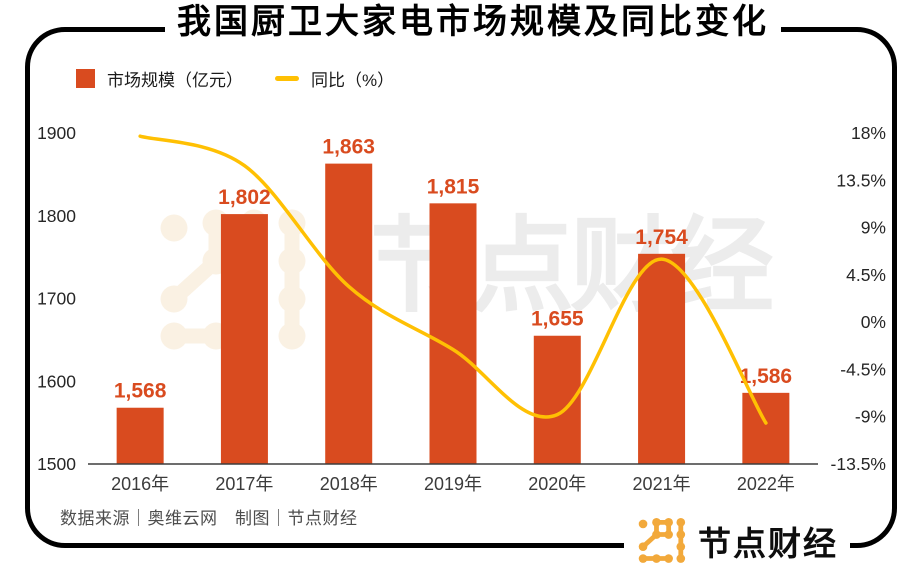 The width and height of the screenshot is (922, 575). Describe the element at coordinates (140, 435) in the screenshot. I see `bar-2016年` at that location.